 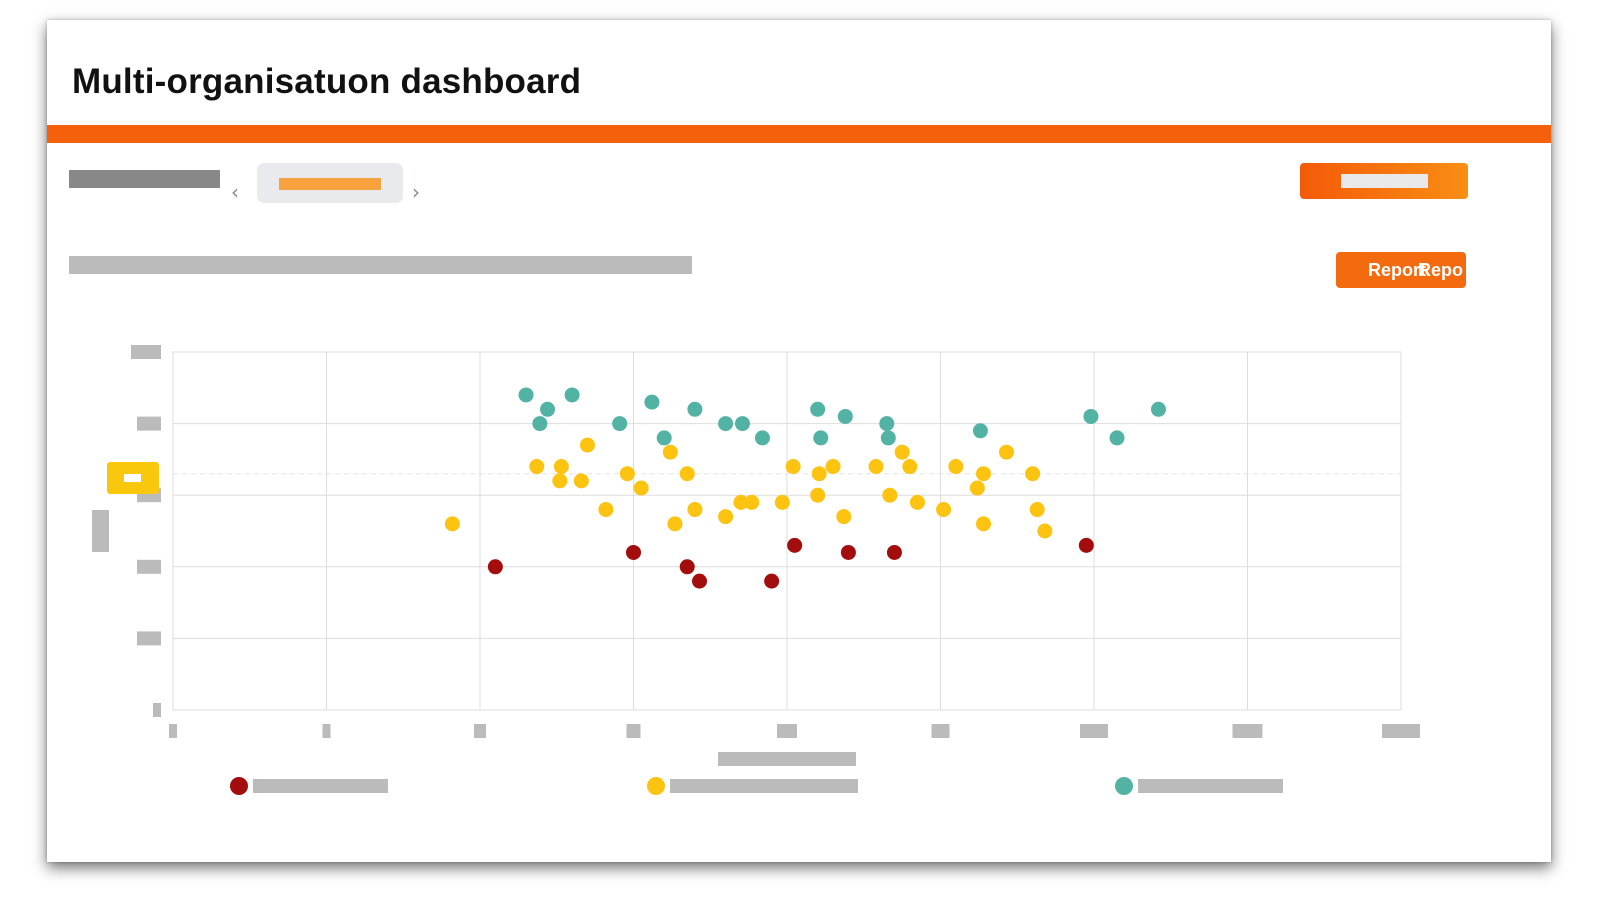 I want to click on primary-action-button, so click(x=1384, y=181).